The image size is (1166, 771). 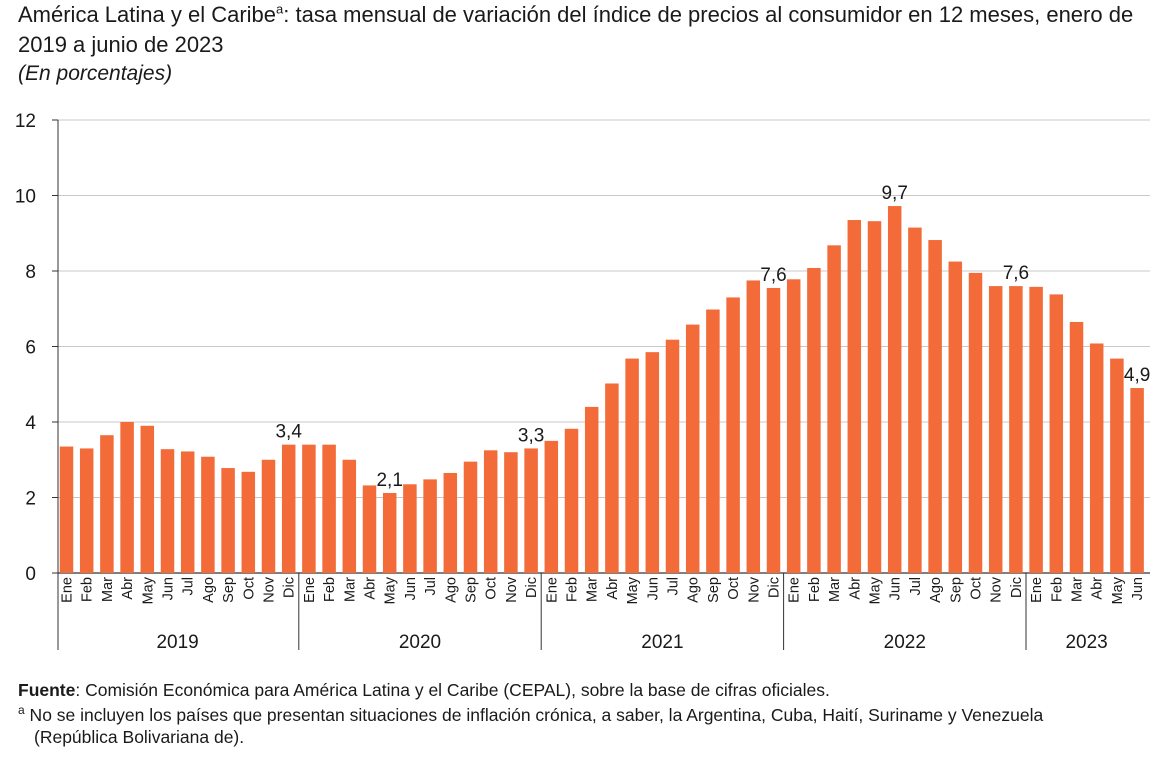 I want to click on y-tick-label: 0, so click(x=30, y=574).